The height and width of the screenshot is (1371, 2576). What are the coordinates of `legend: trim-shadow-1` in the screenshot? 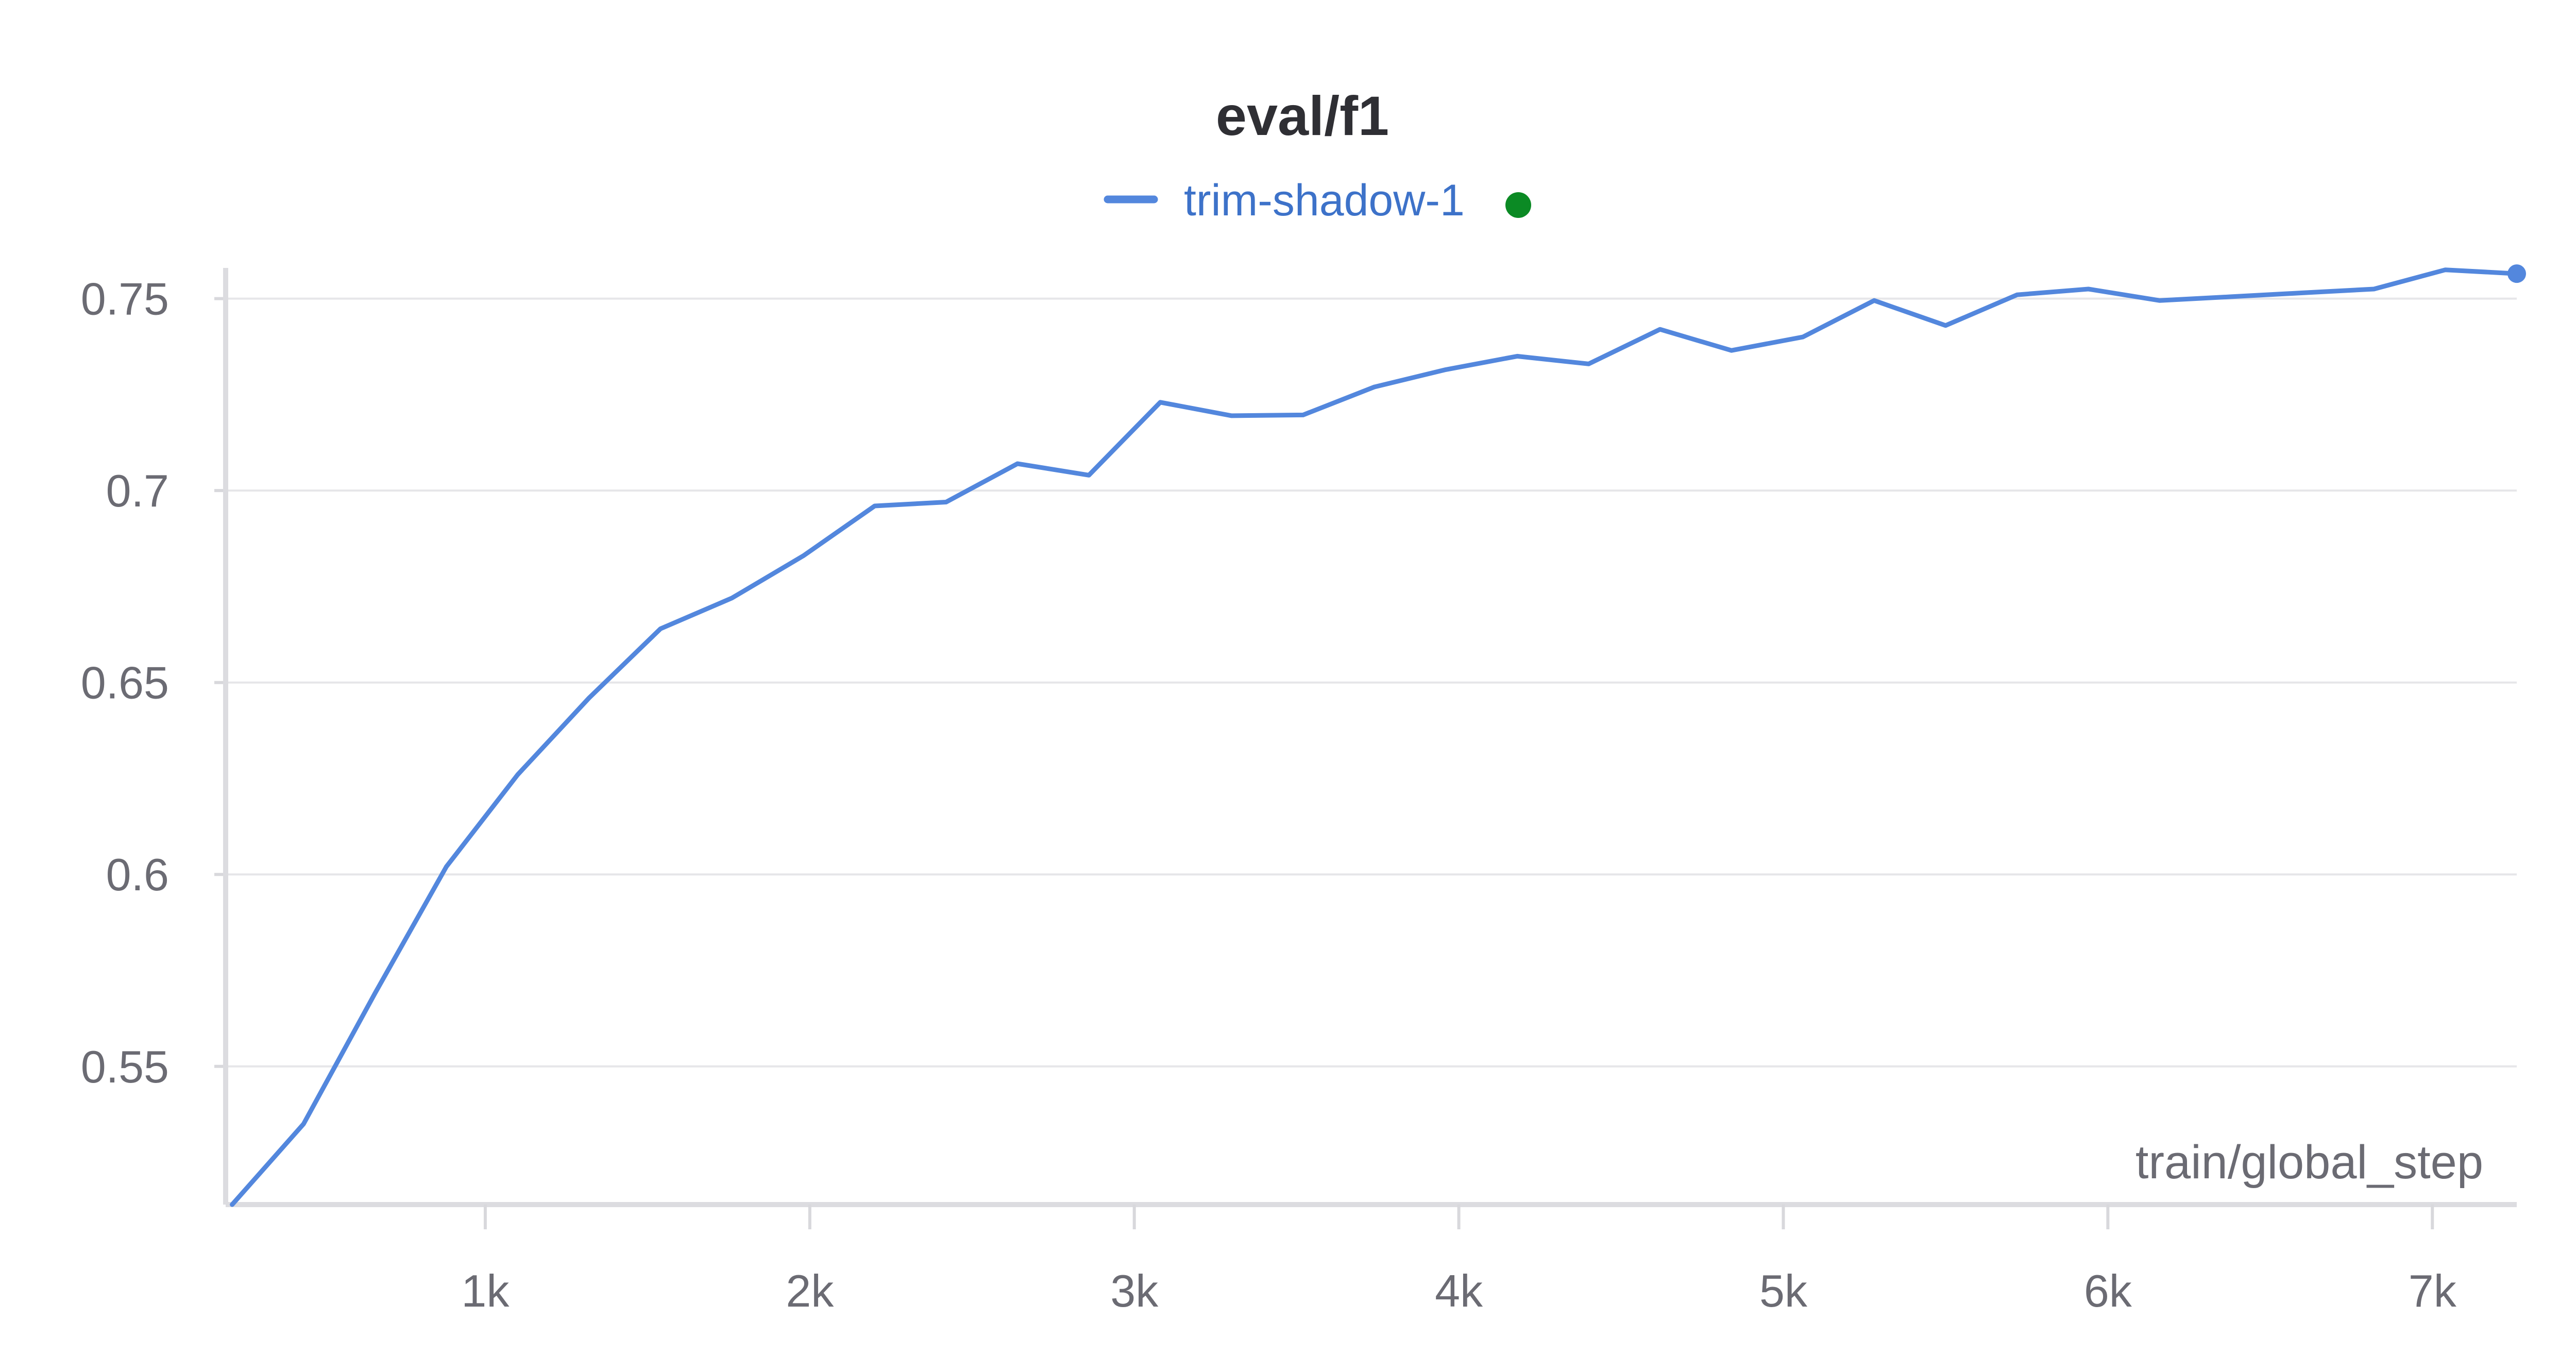 It's located at (1318, 200).